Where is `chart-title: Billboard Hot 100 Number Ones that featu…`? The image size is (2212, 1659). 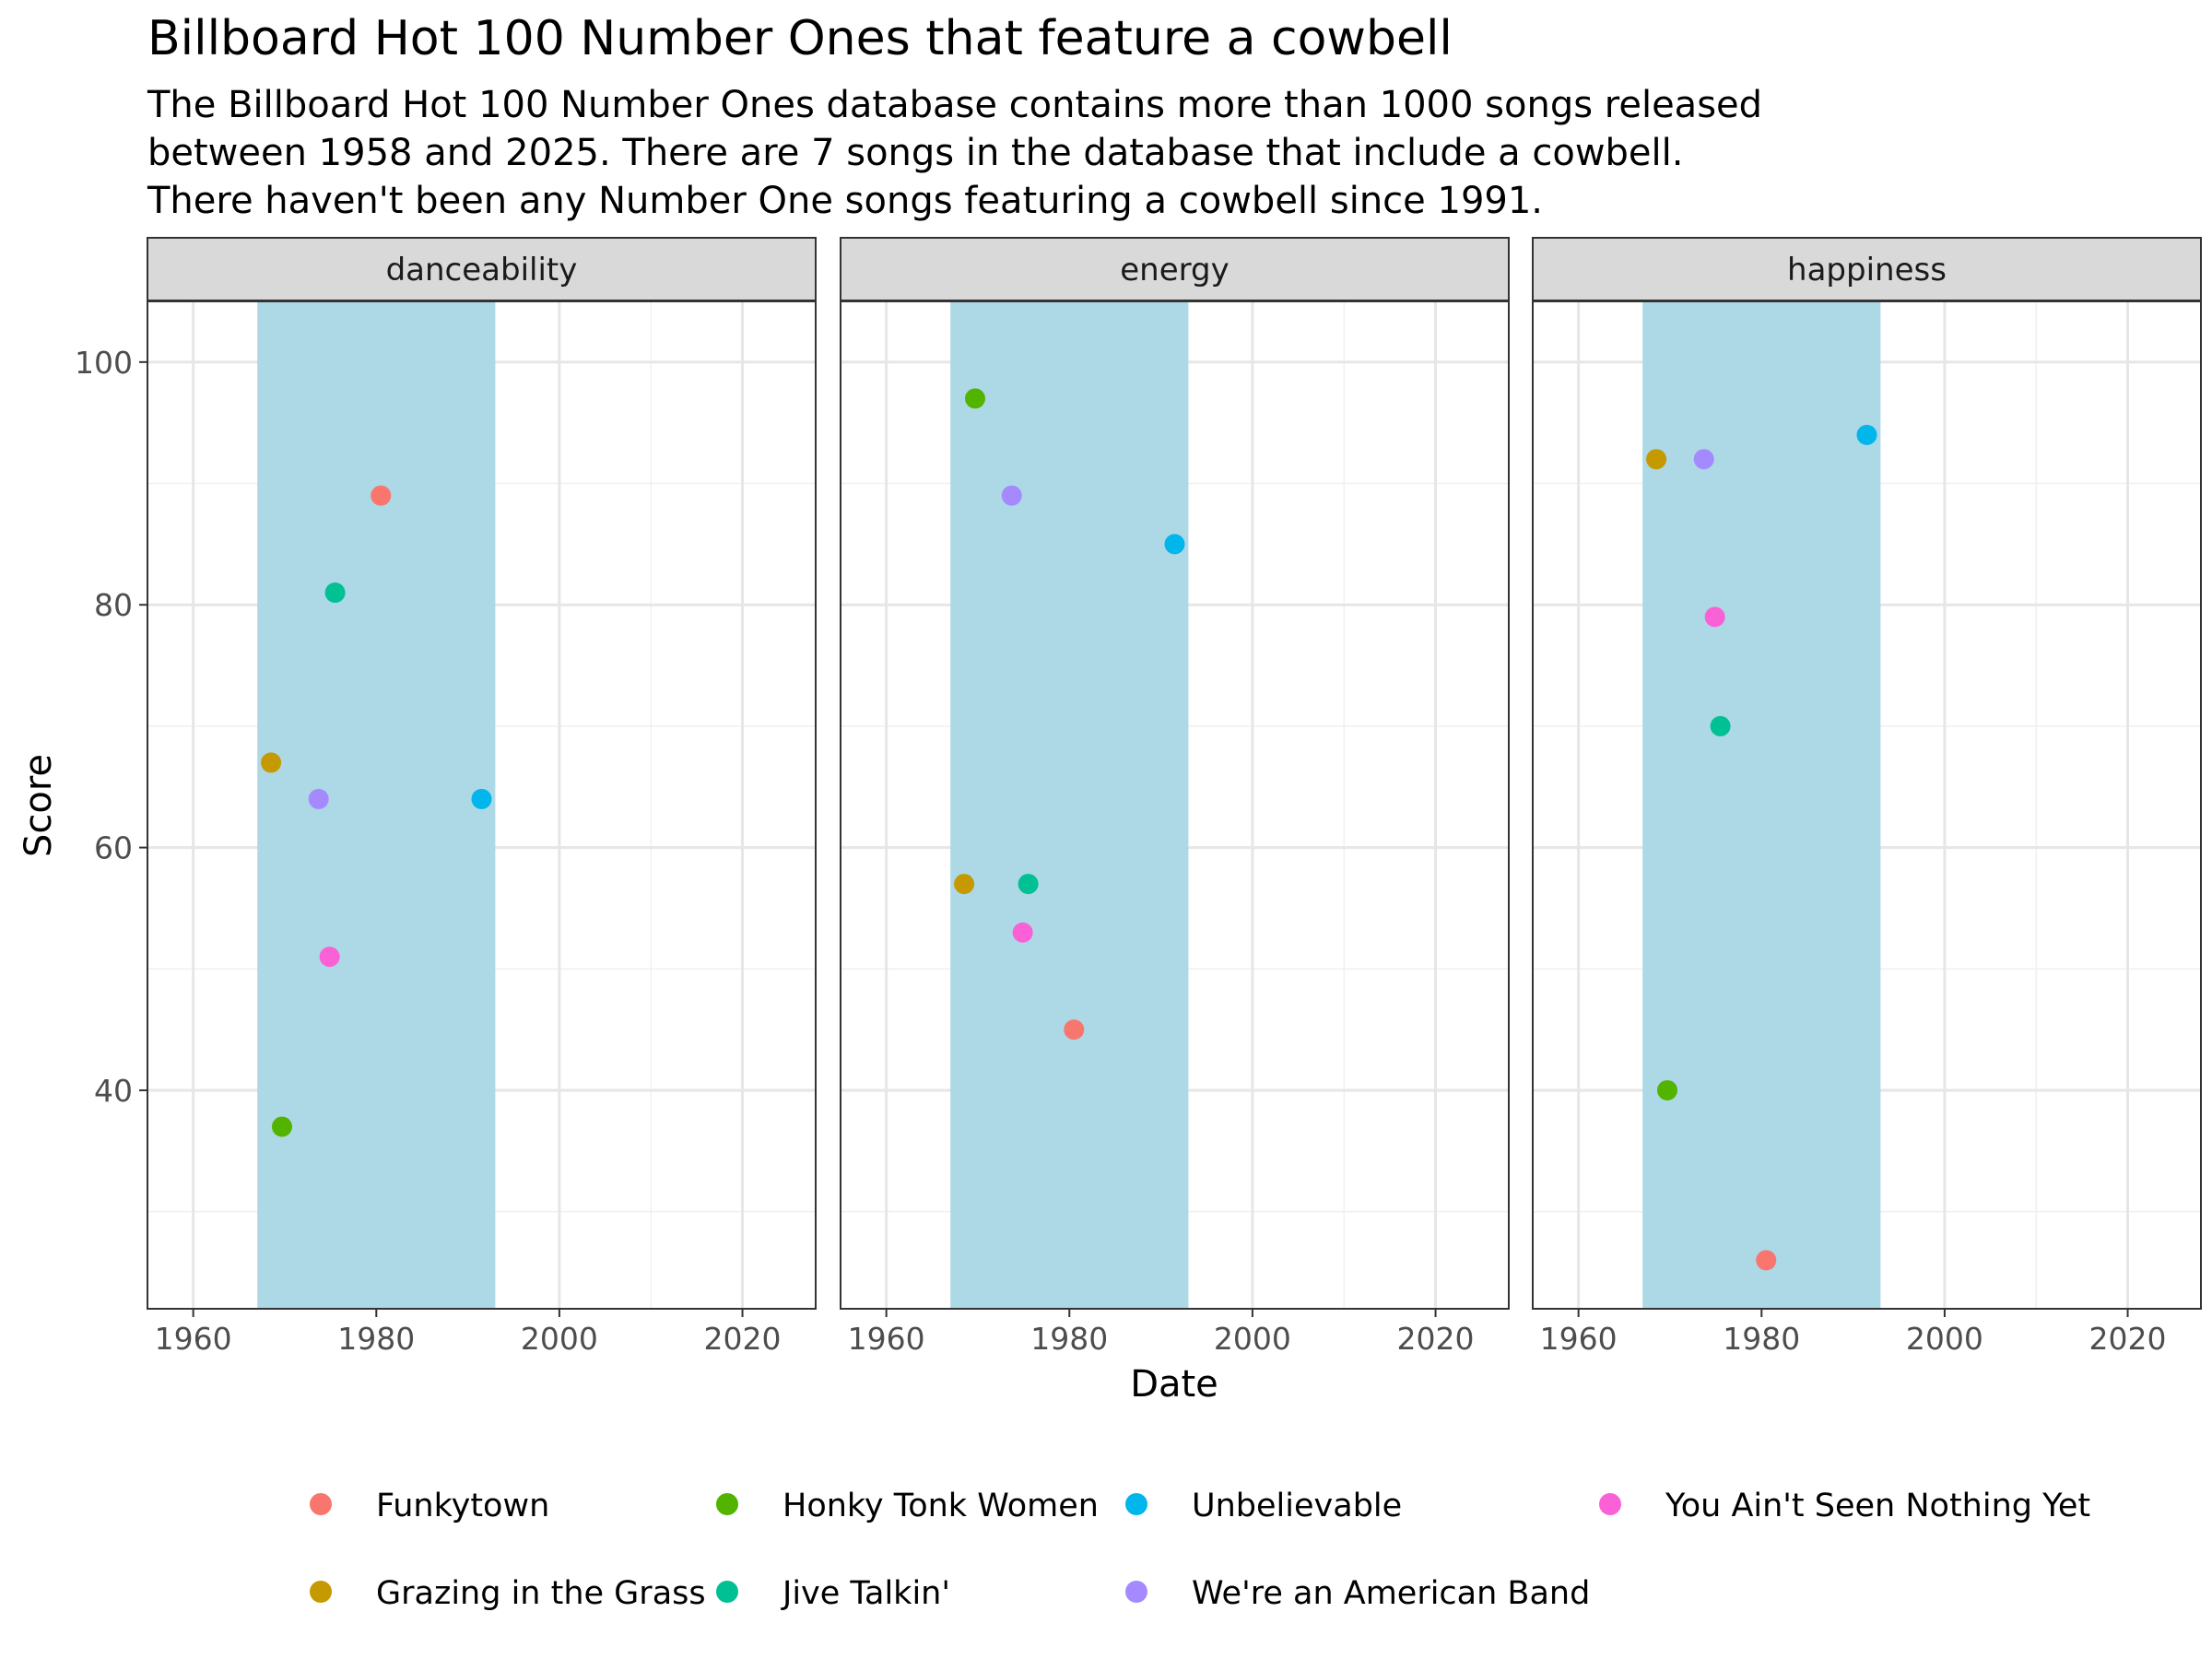 chart-title: Billboard Hot 100 Number Ones that featu… is located at coordinates (800, 38).